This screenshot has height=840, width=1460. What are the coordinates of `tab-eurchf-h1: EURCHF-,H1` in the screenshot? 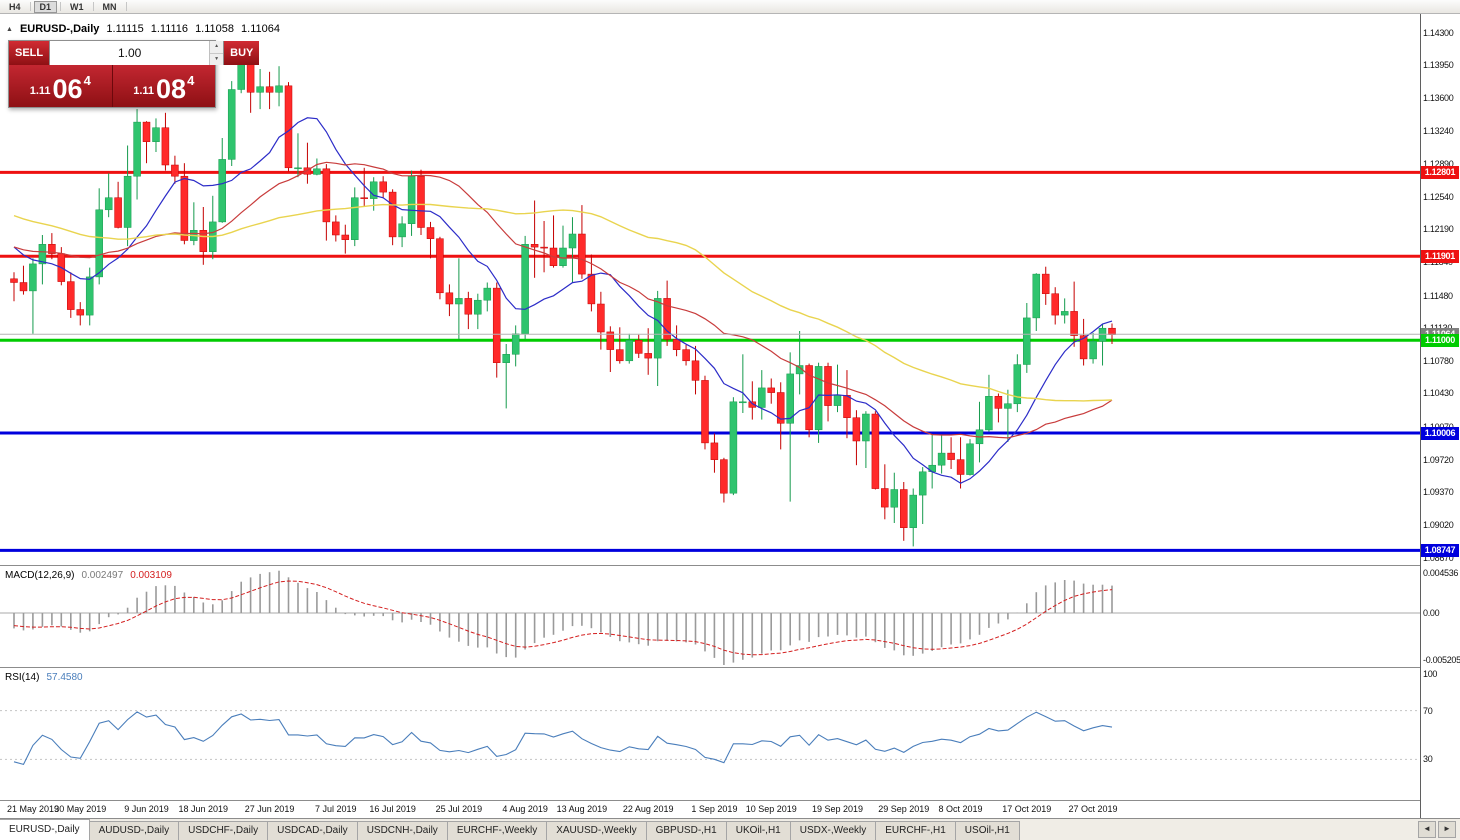 It's located at (915, 830).